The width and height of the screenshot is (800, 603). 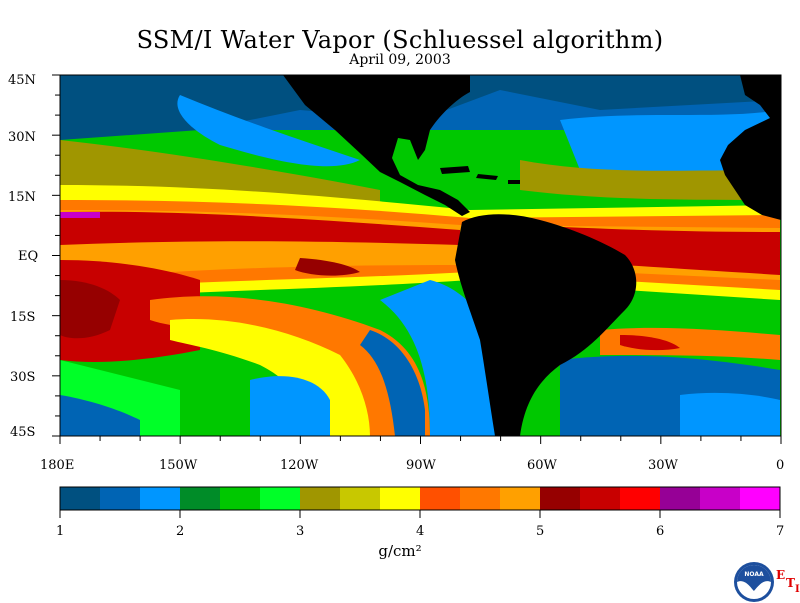 I want to click on lat-label-30s: 30S, so click(x=23, y=377).